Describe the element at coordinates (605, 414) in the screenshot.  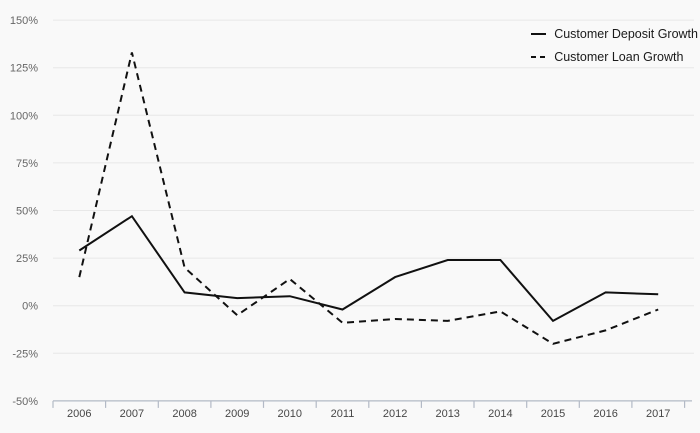
I see `x-tick-label: 2016` at that location.